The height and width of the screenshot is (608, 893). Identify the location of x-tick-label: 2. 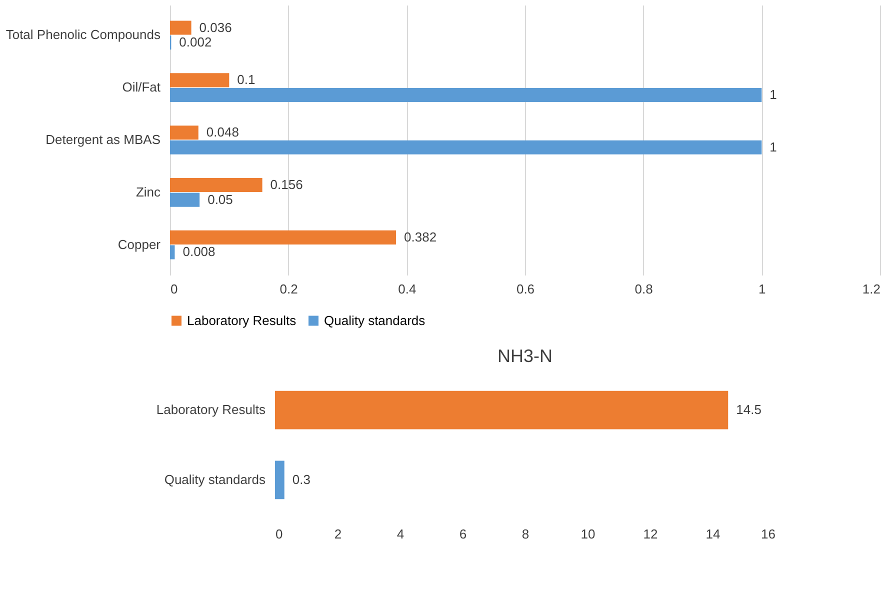
(338, 534).